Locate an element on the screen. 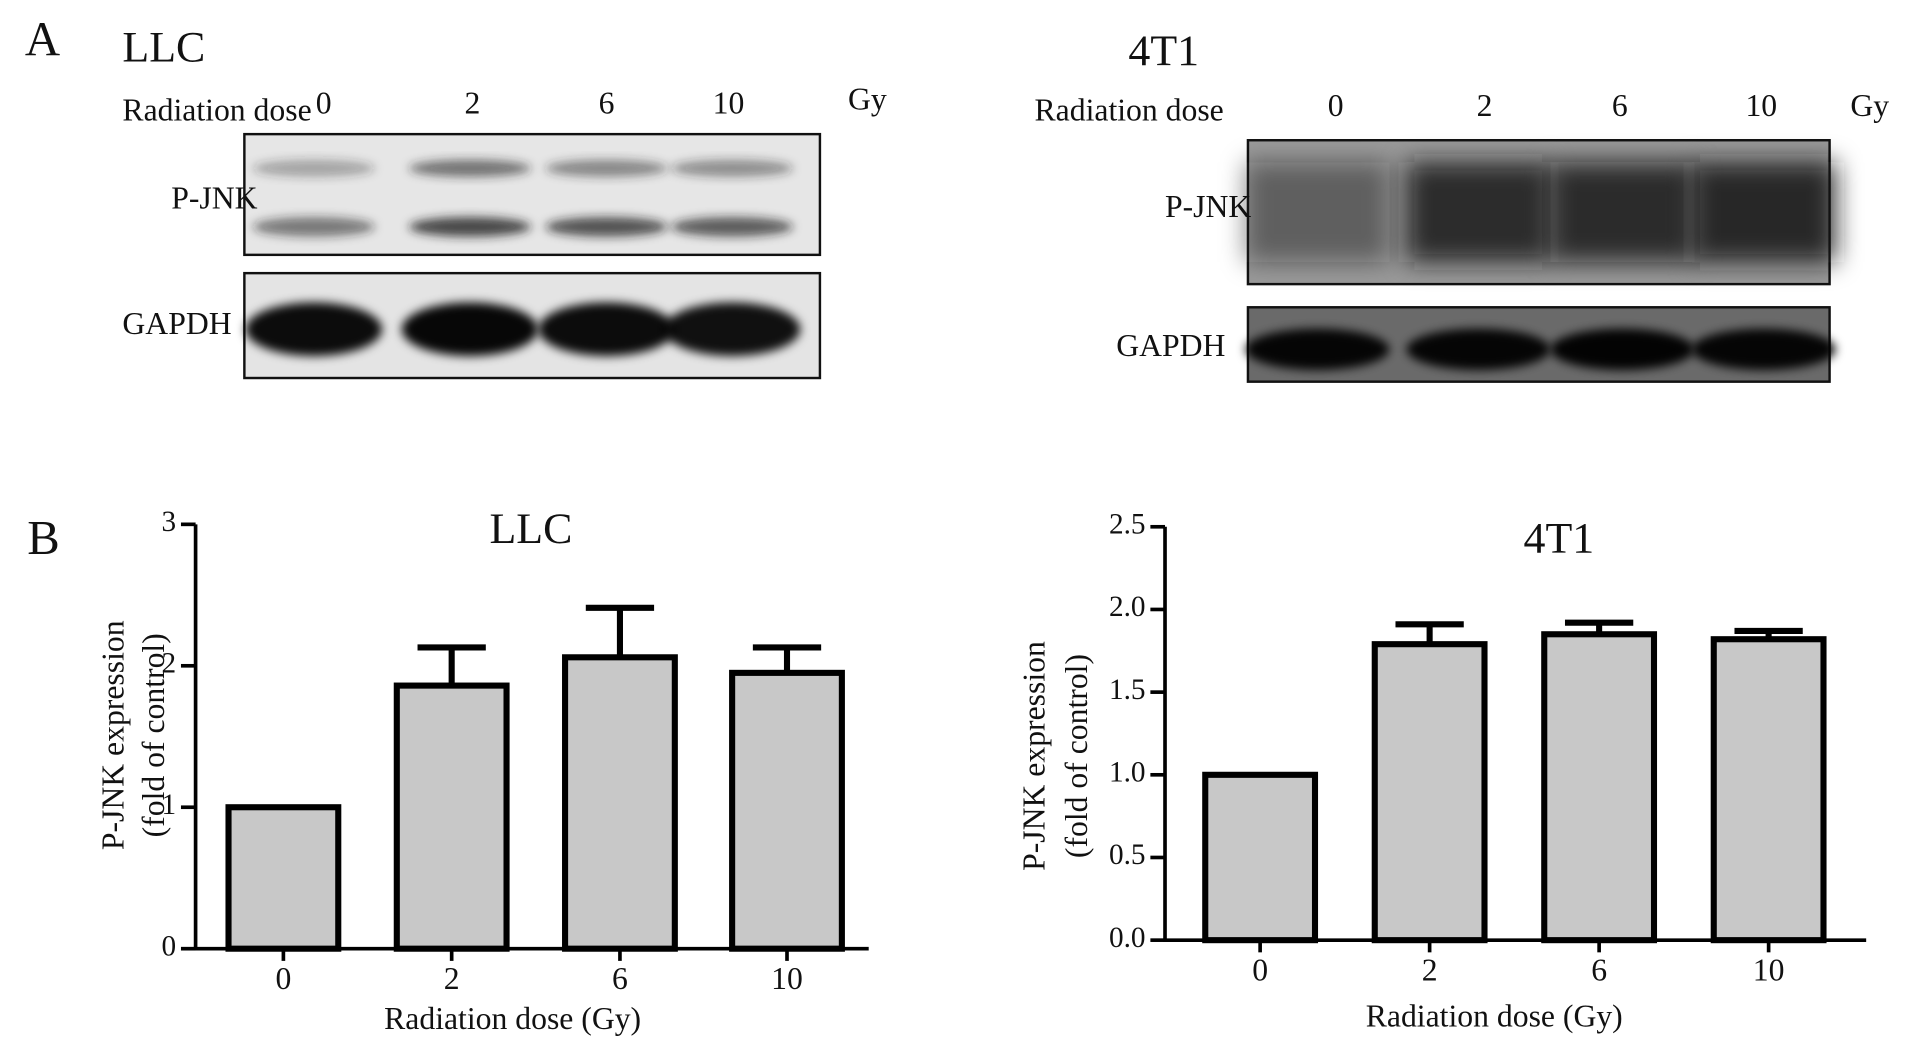  y-tick-label: 1.0 is located at coordinates (1127, 773).